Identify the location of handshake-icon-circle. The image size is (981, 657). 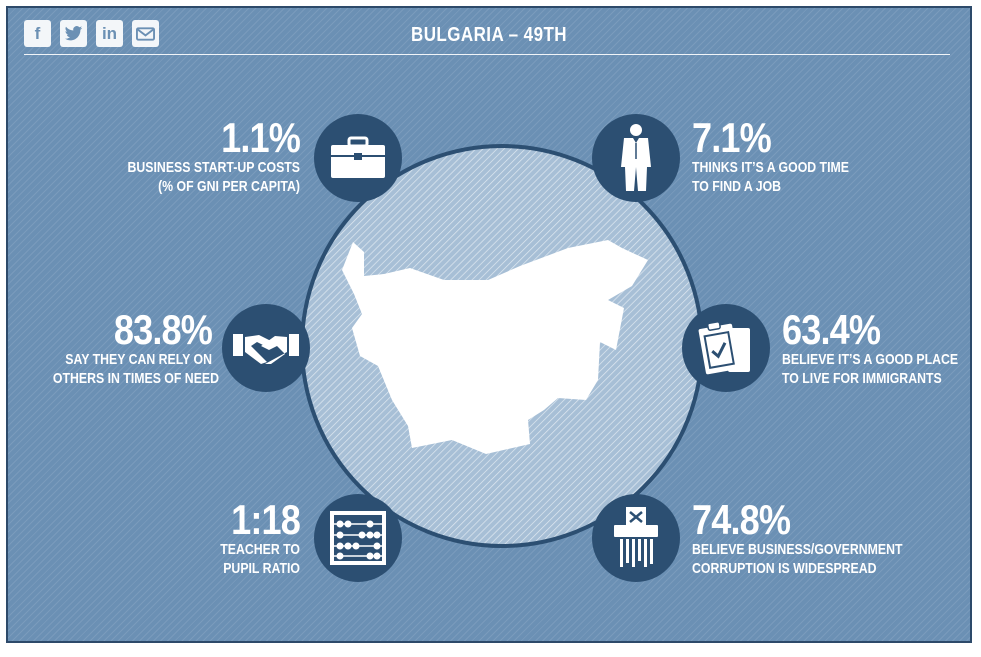
(266, 348).